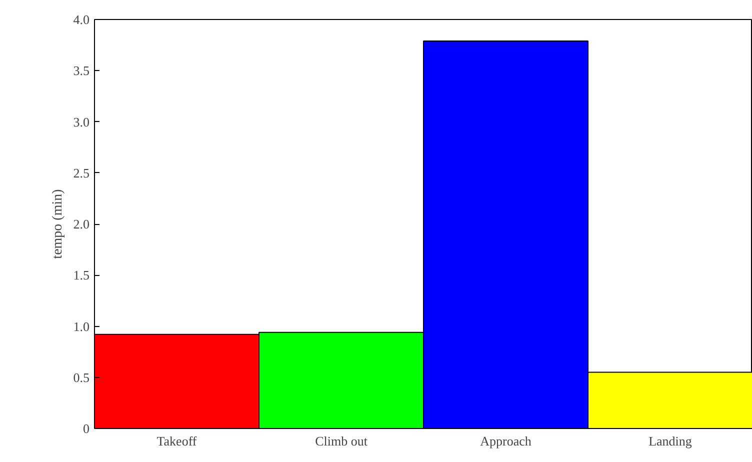  Describe the element at coordinates (81, 122) in the screenshot. I see `y-tick-label: 3.0` at that location.